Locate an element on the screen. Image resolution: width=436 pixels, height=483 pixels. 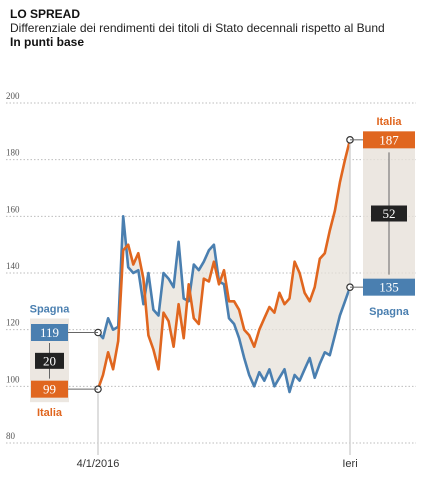
x-axis-ticks: 4/1/2016 Ieri is located at coordinates (217, 464).